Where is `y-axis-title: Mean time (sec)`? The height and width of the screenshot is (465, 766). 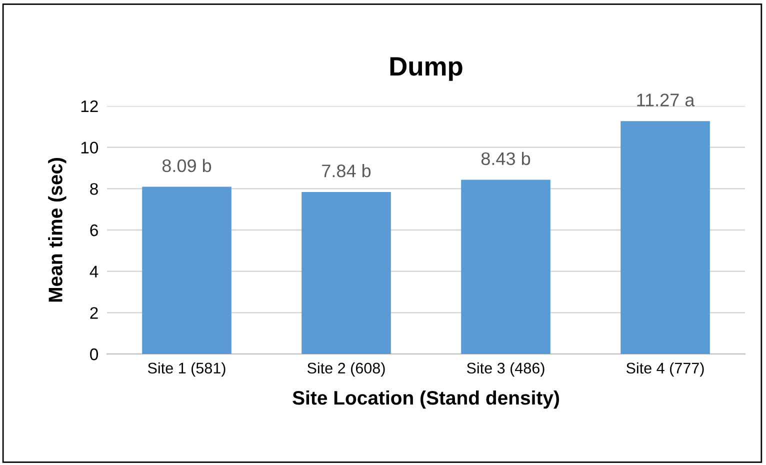 y-axis-title: Mean time (sec) is located at coordinates (57, 230).